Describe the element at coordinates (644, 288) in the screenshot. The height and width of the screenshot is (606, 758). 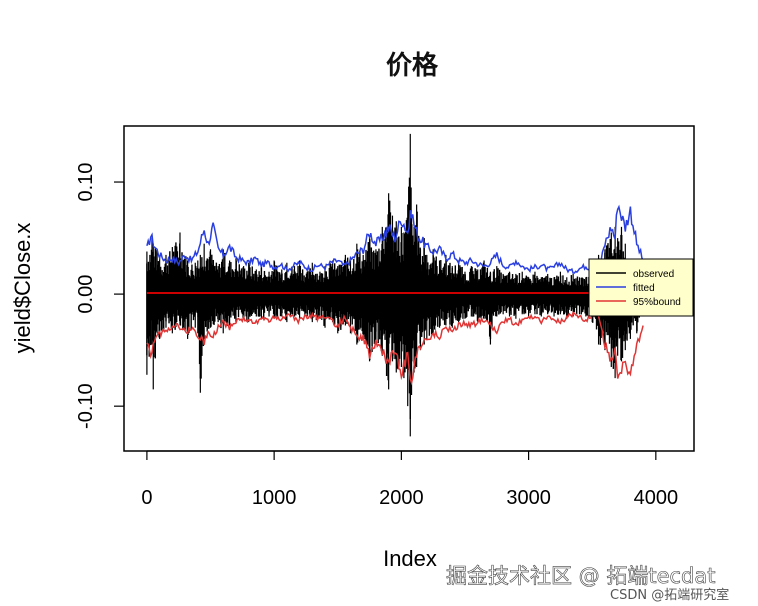
I see `legend-label: fitted` at that location.